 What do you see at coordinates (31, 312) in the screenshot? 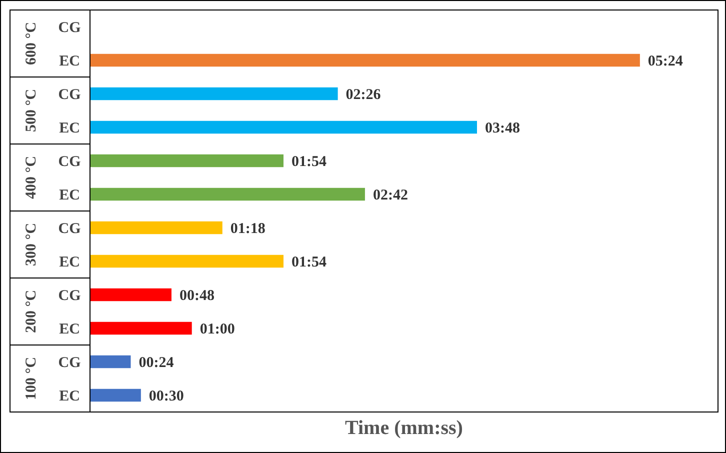
I see `text: 200 °C` at bounding box center [31, 312].